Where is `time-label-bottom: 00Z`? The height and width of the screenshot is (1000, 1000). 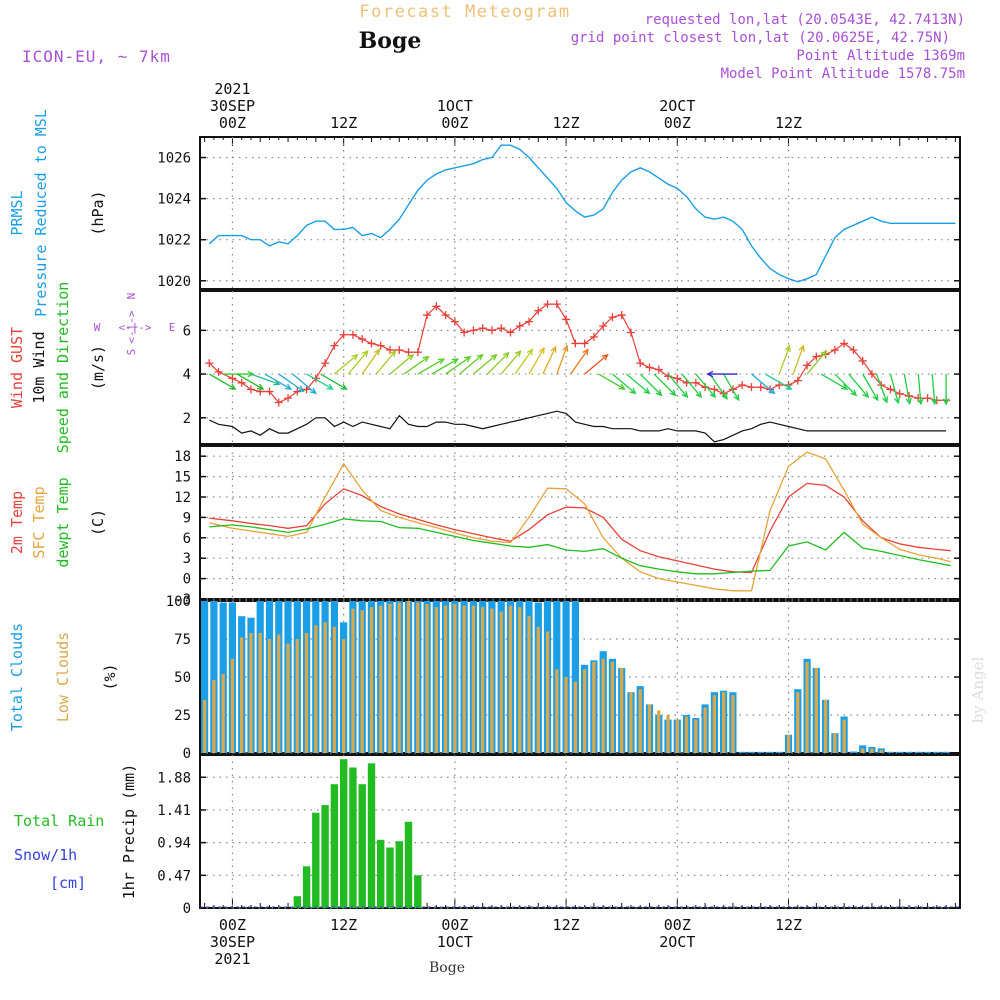 time-label-bottom: 00Z is located at coordinates (677, 925).